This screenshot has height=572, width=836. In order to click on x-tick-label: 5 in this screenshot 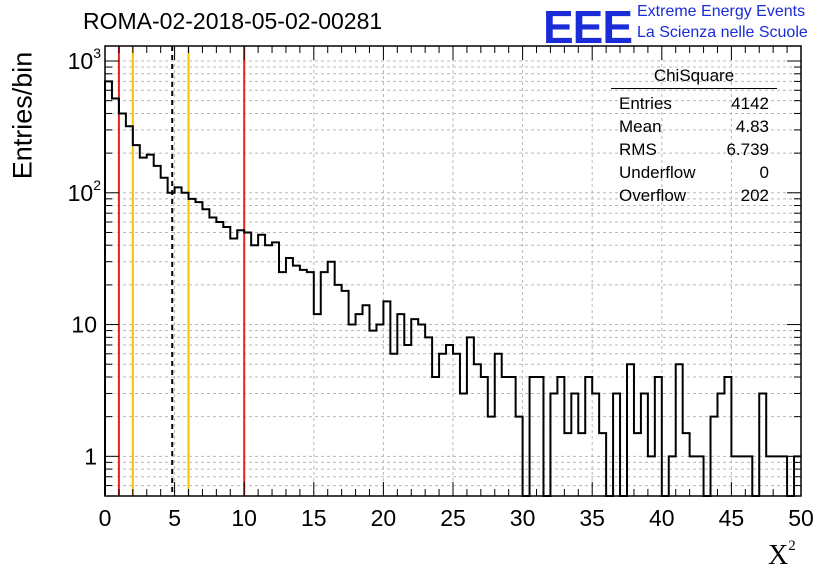, I will do `click(174, 518)`.